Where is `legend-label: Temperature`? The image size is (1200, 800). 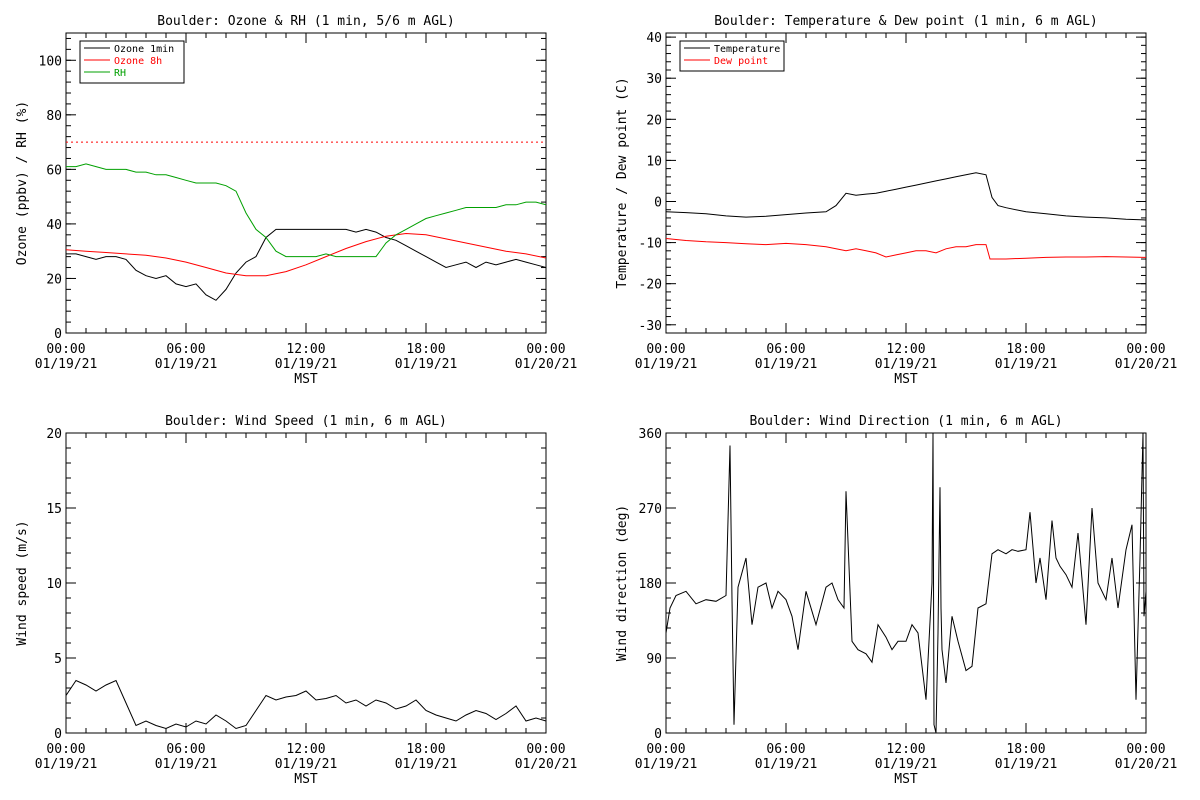
legend-label: Temperature is located at coordinates (747, 49).